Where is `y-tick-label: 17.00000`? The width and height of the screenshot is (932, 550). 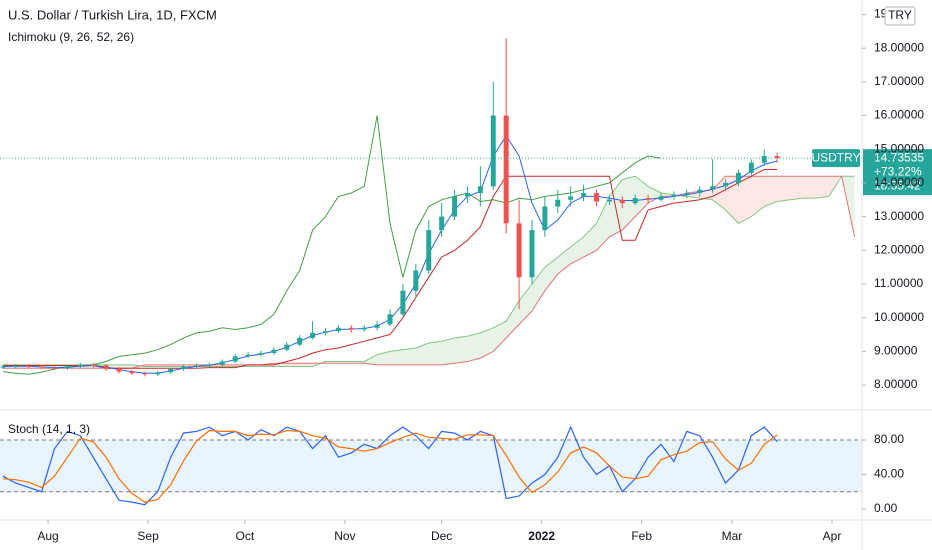
y-tick-label: 17.00000 is located at coordinates (899, 81).